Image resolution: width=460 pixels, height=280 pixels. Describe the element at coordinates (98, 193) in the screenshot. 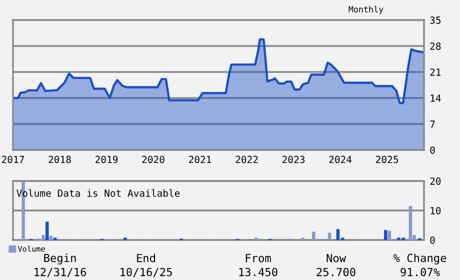

I see `annotation: Volume Data is Not Available` at that location.